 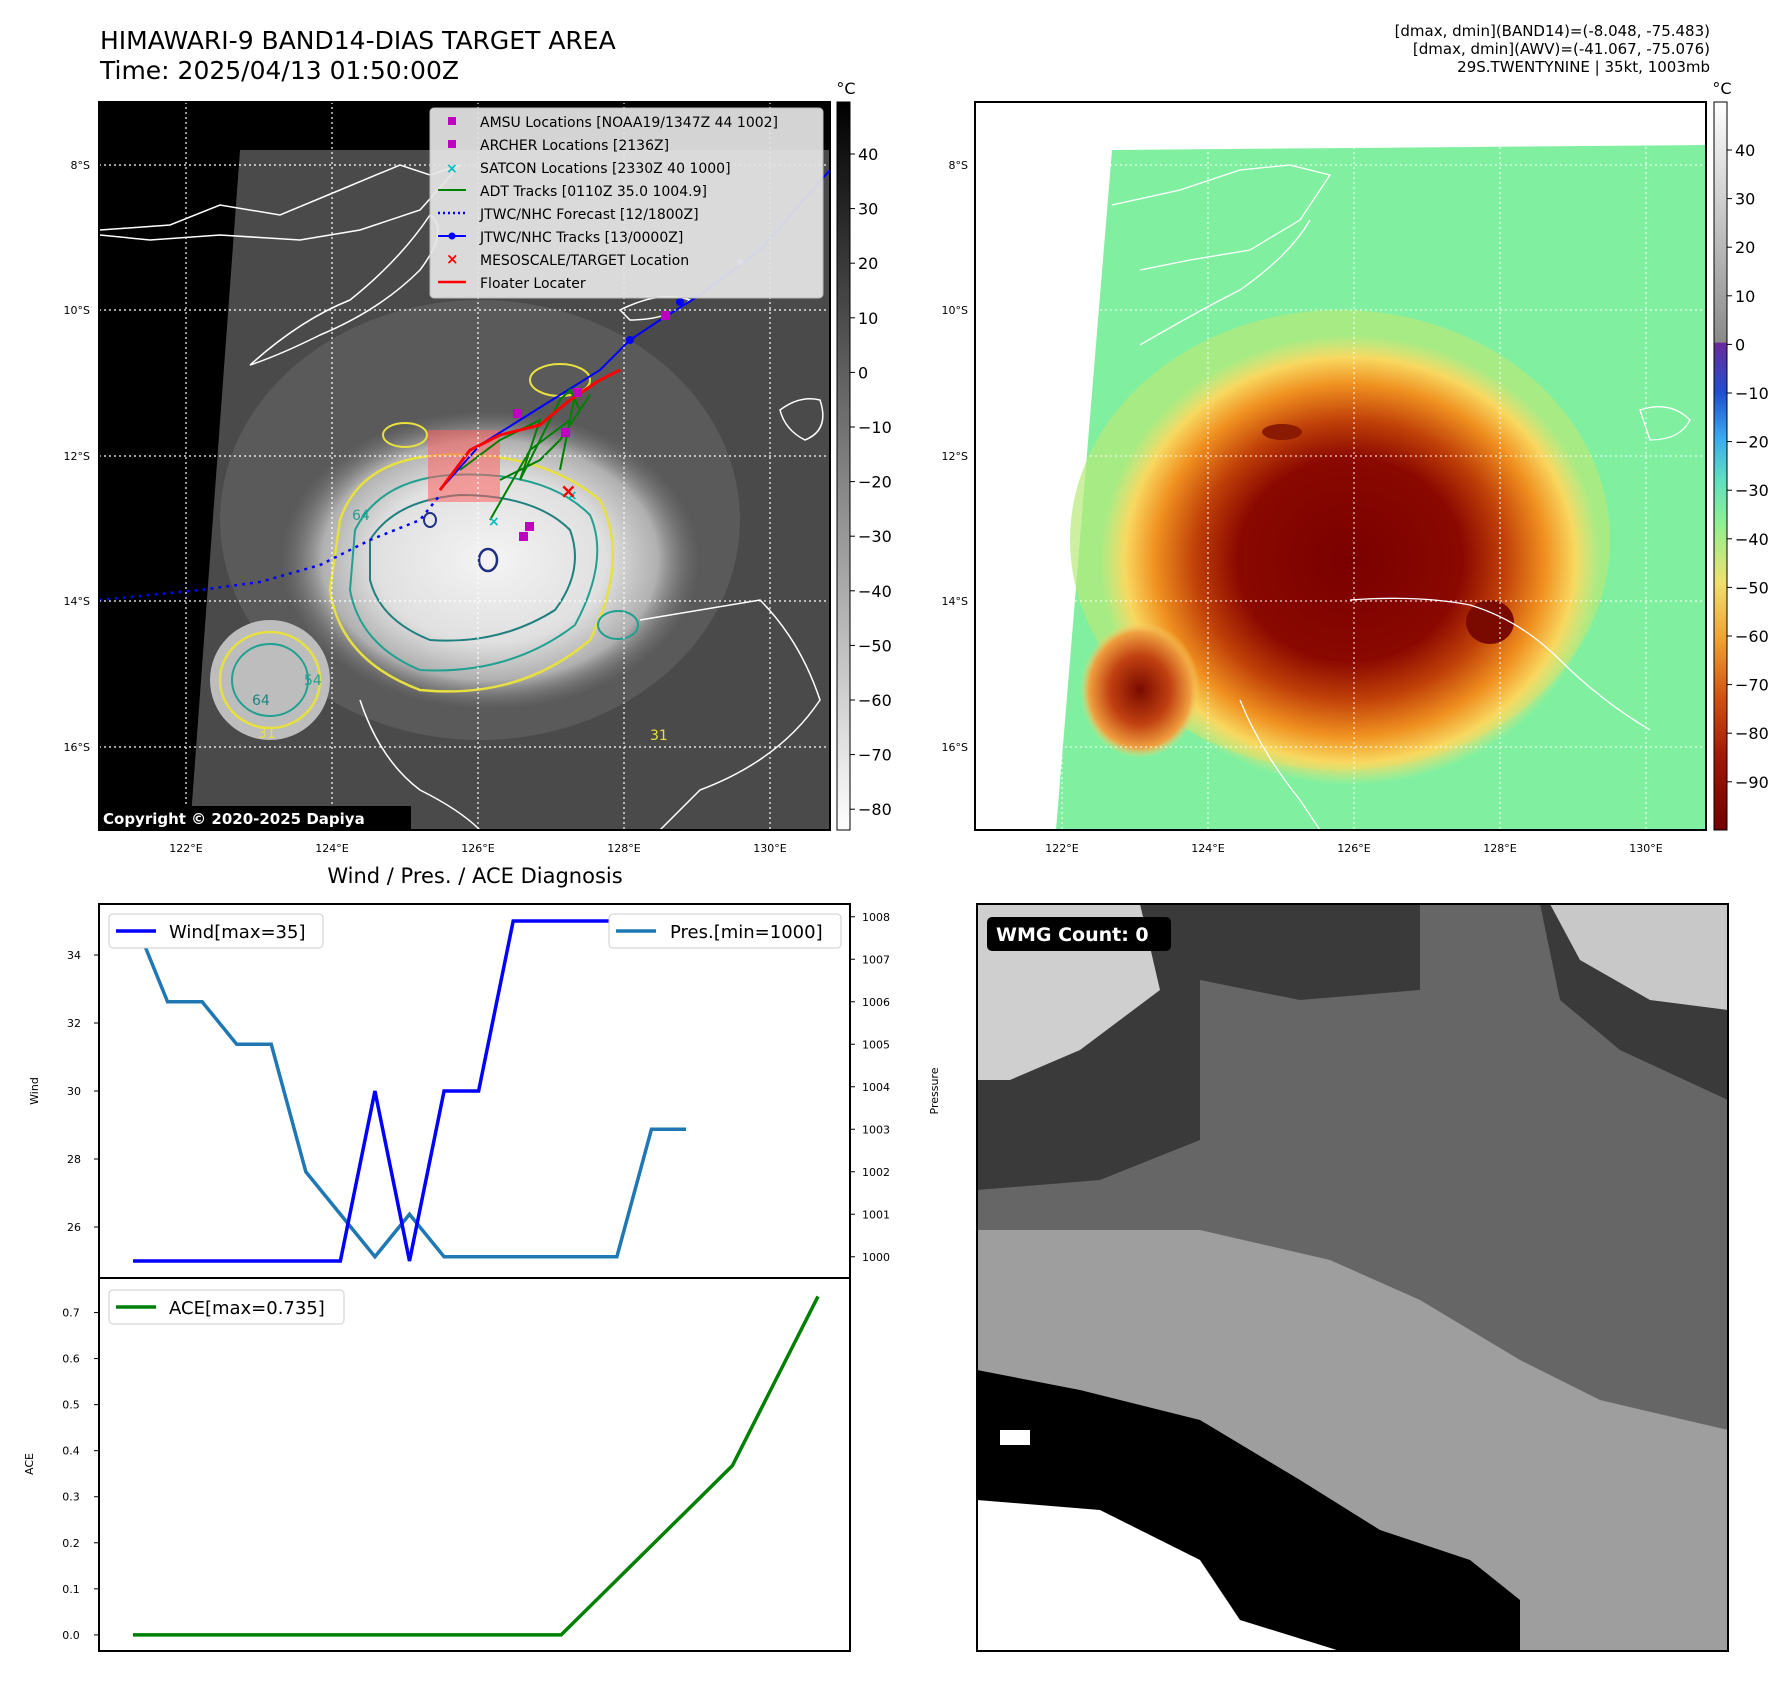 I want to click on colorbar-tick-label: 20, so click(x=1745, y=247).